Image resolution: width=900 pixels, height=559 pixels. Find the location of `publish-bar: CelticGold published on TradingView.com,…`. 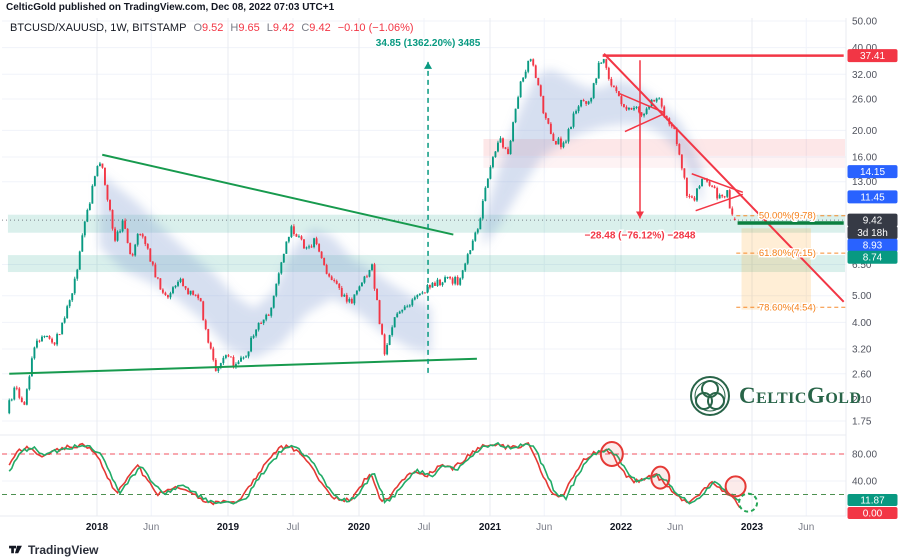

publish-bar: CelticGold published on TradingView.com,… is located at coordinates (450, 8).